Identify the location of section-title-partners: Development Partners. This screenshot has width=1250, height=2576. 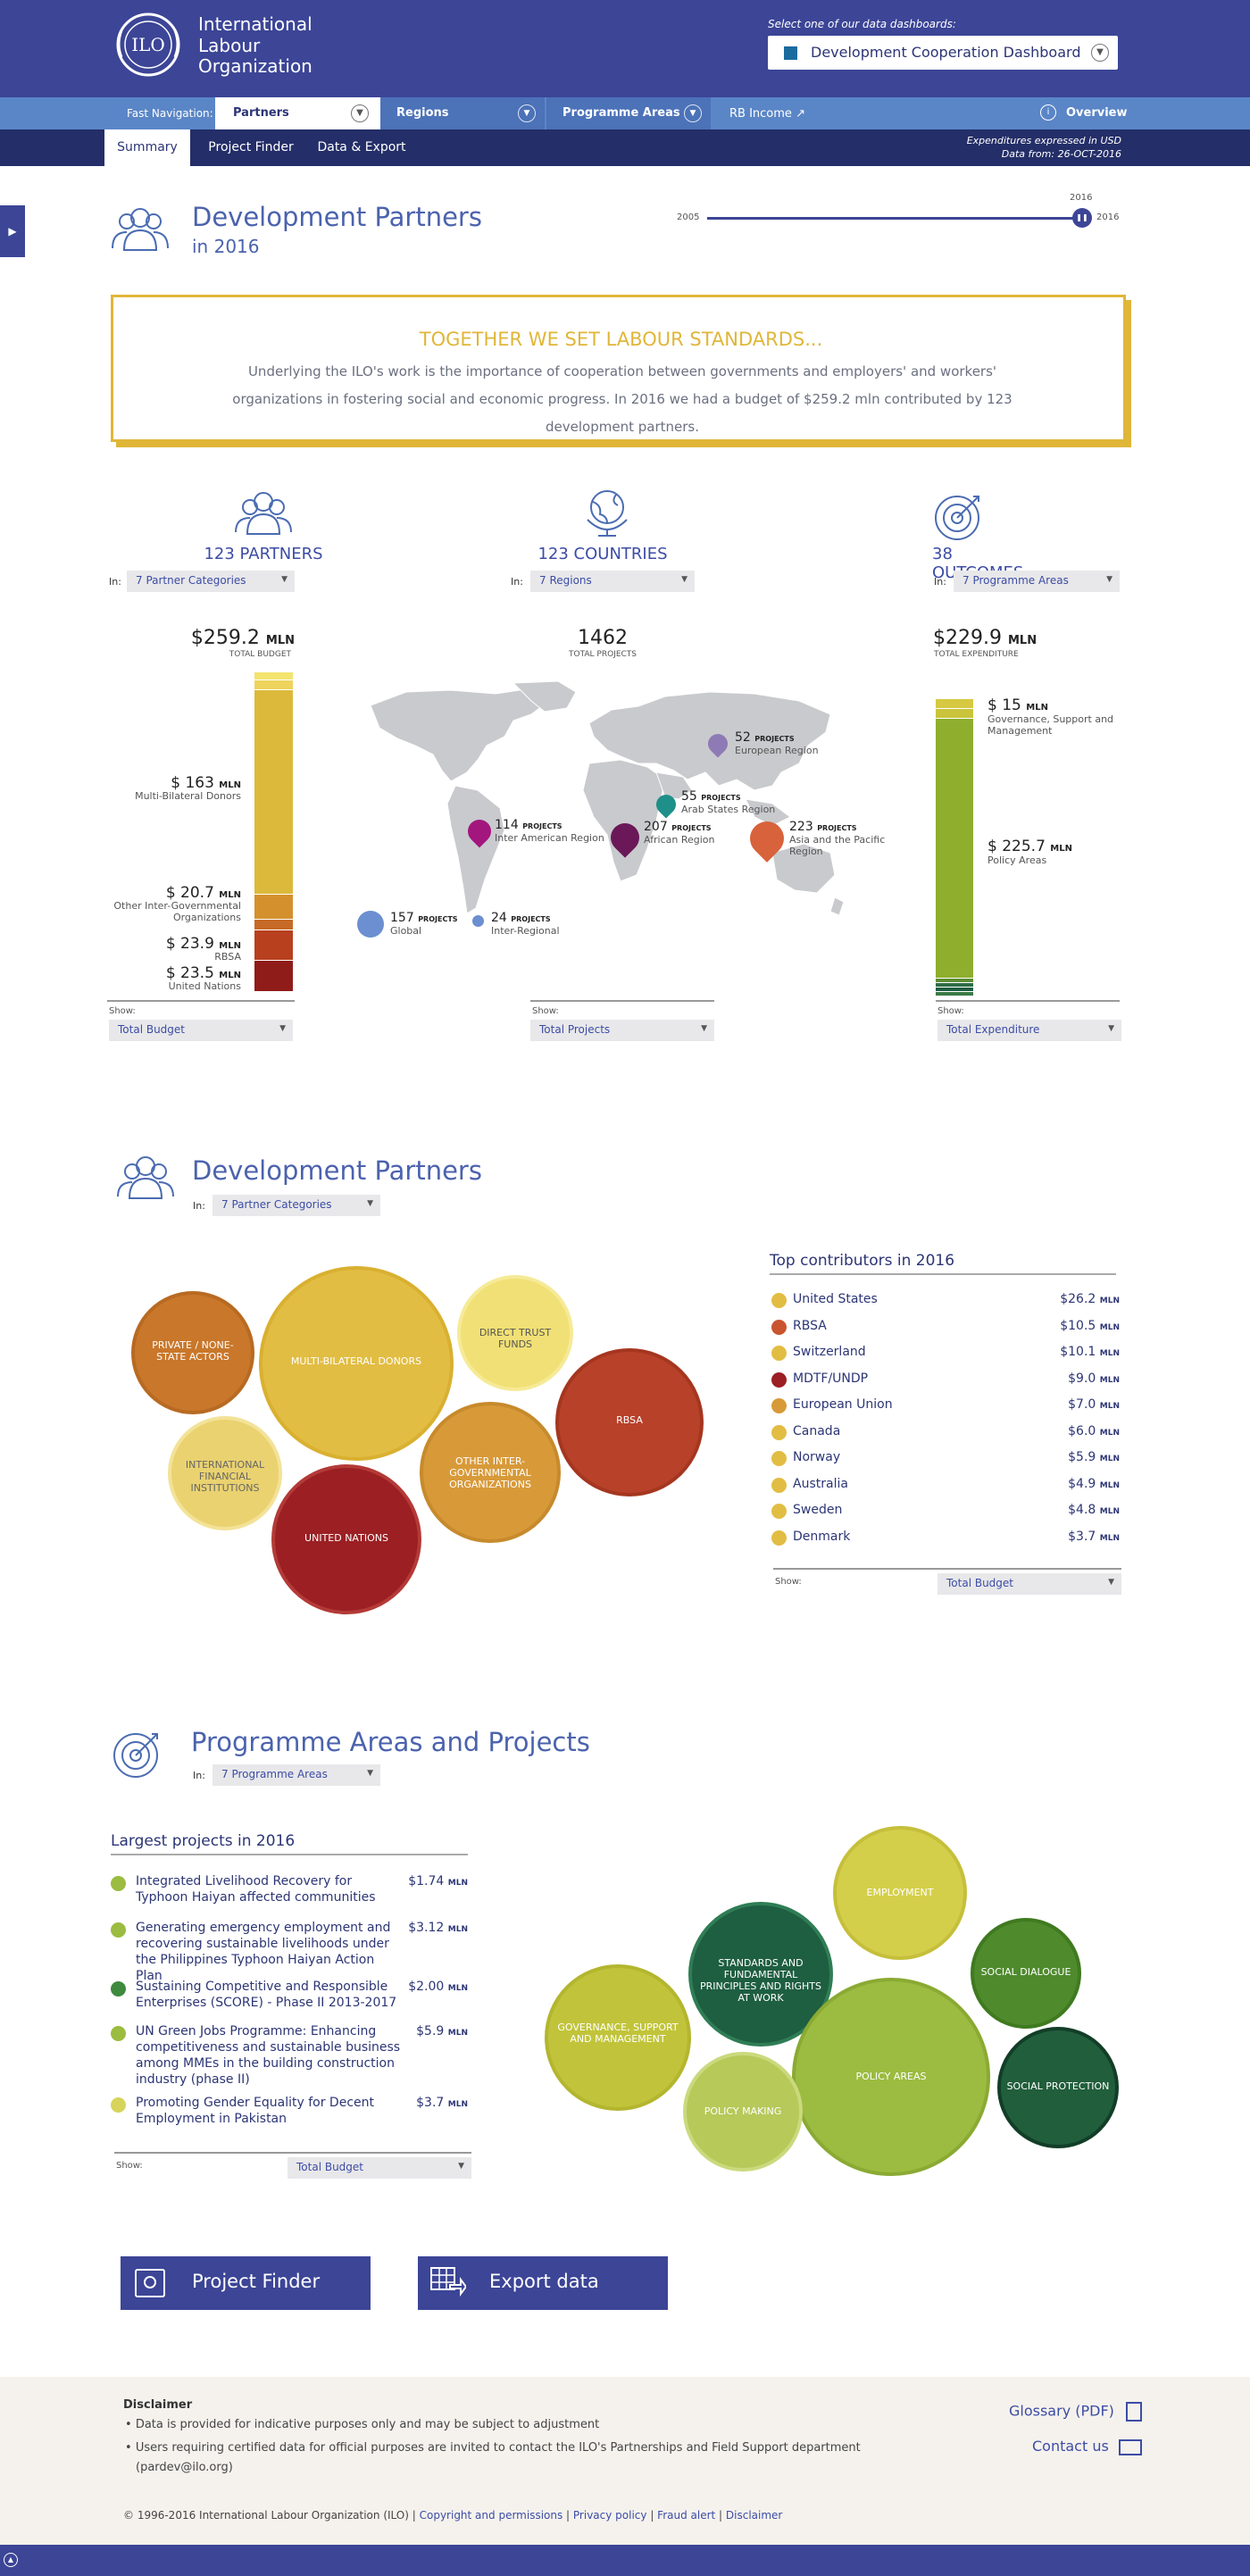
(337, 1170).